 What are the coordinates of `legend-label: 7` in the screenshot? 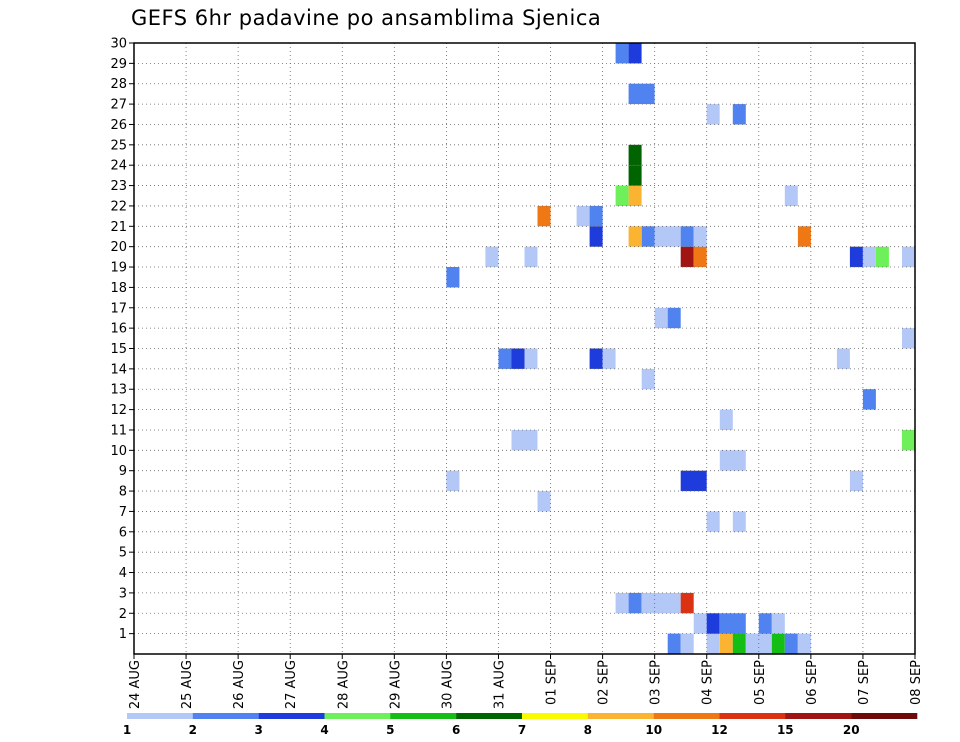 It's located at (522, 730).